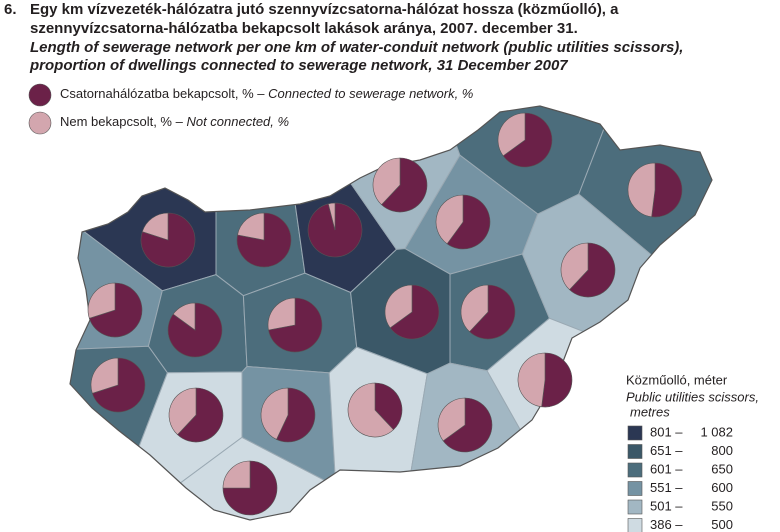 The width and height of the screenshot is (780, 532). I want to click on legend-label-en: Not connected, %, so click(237, 121).